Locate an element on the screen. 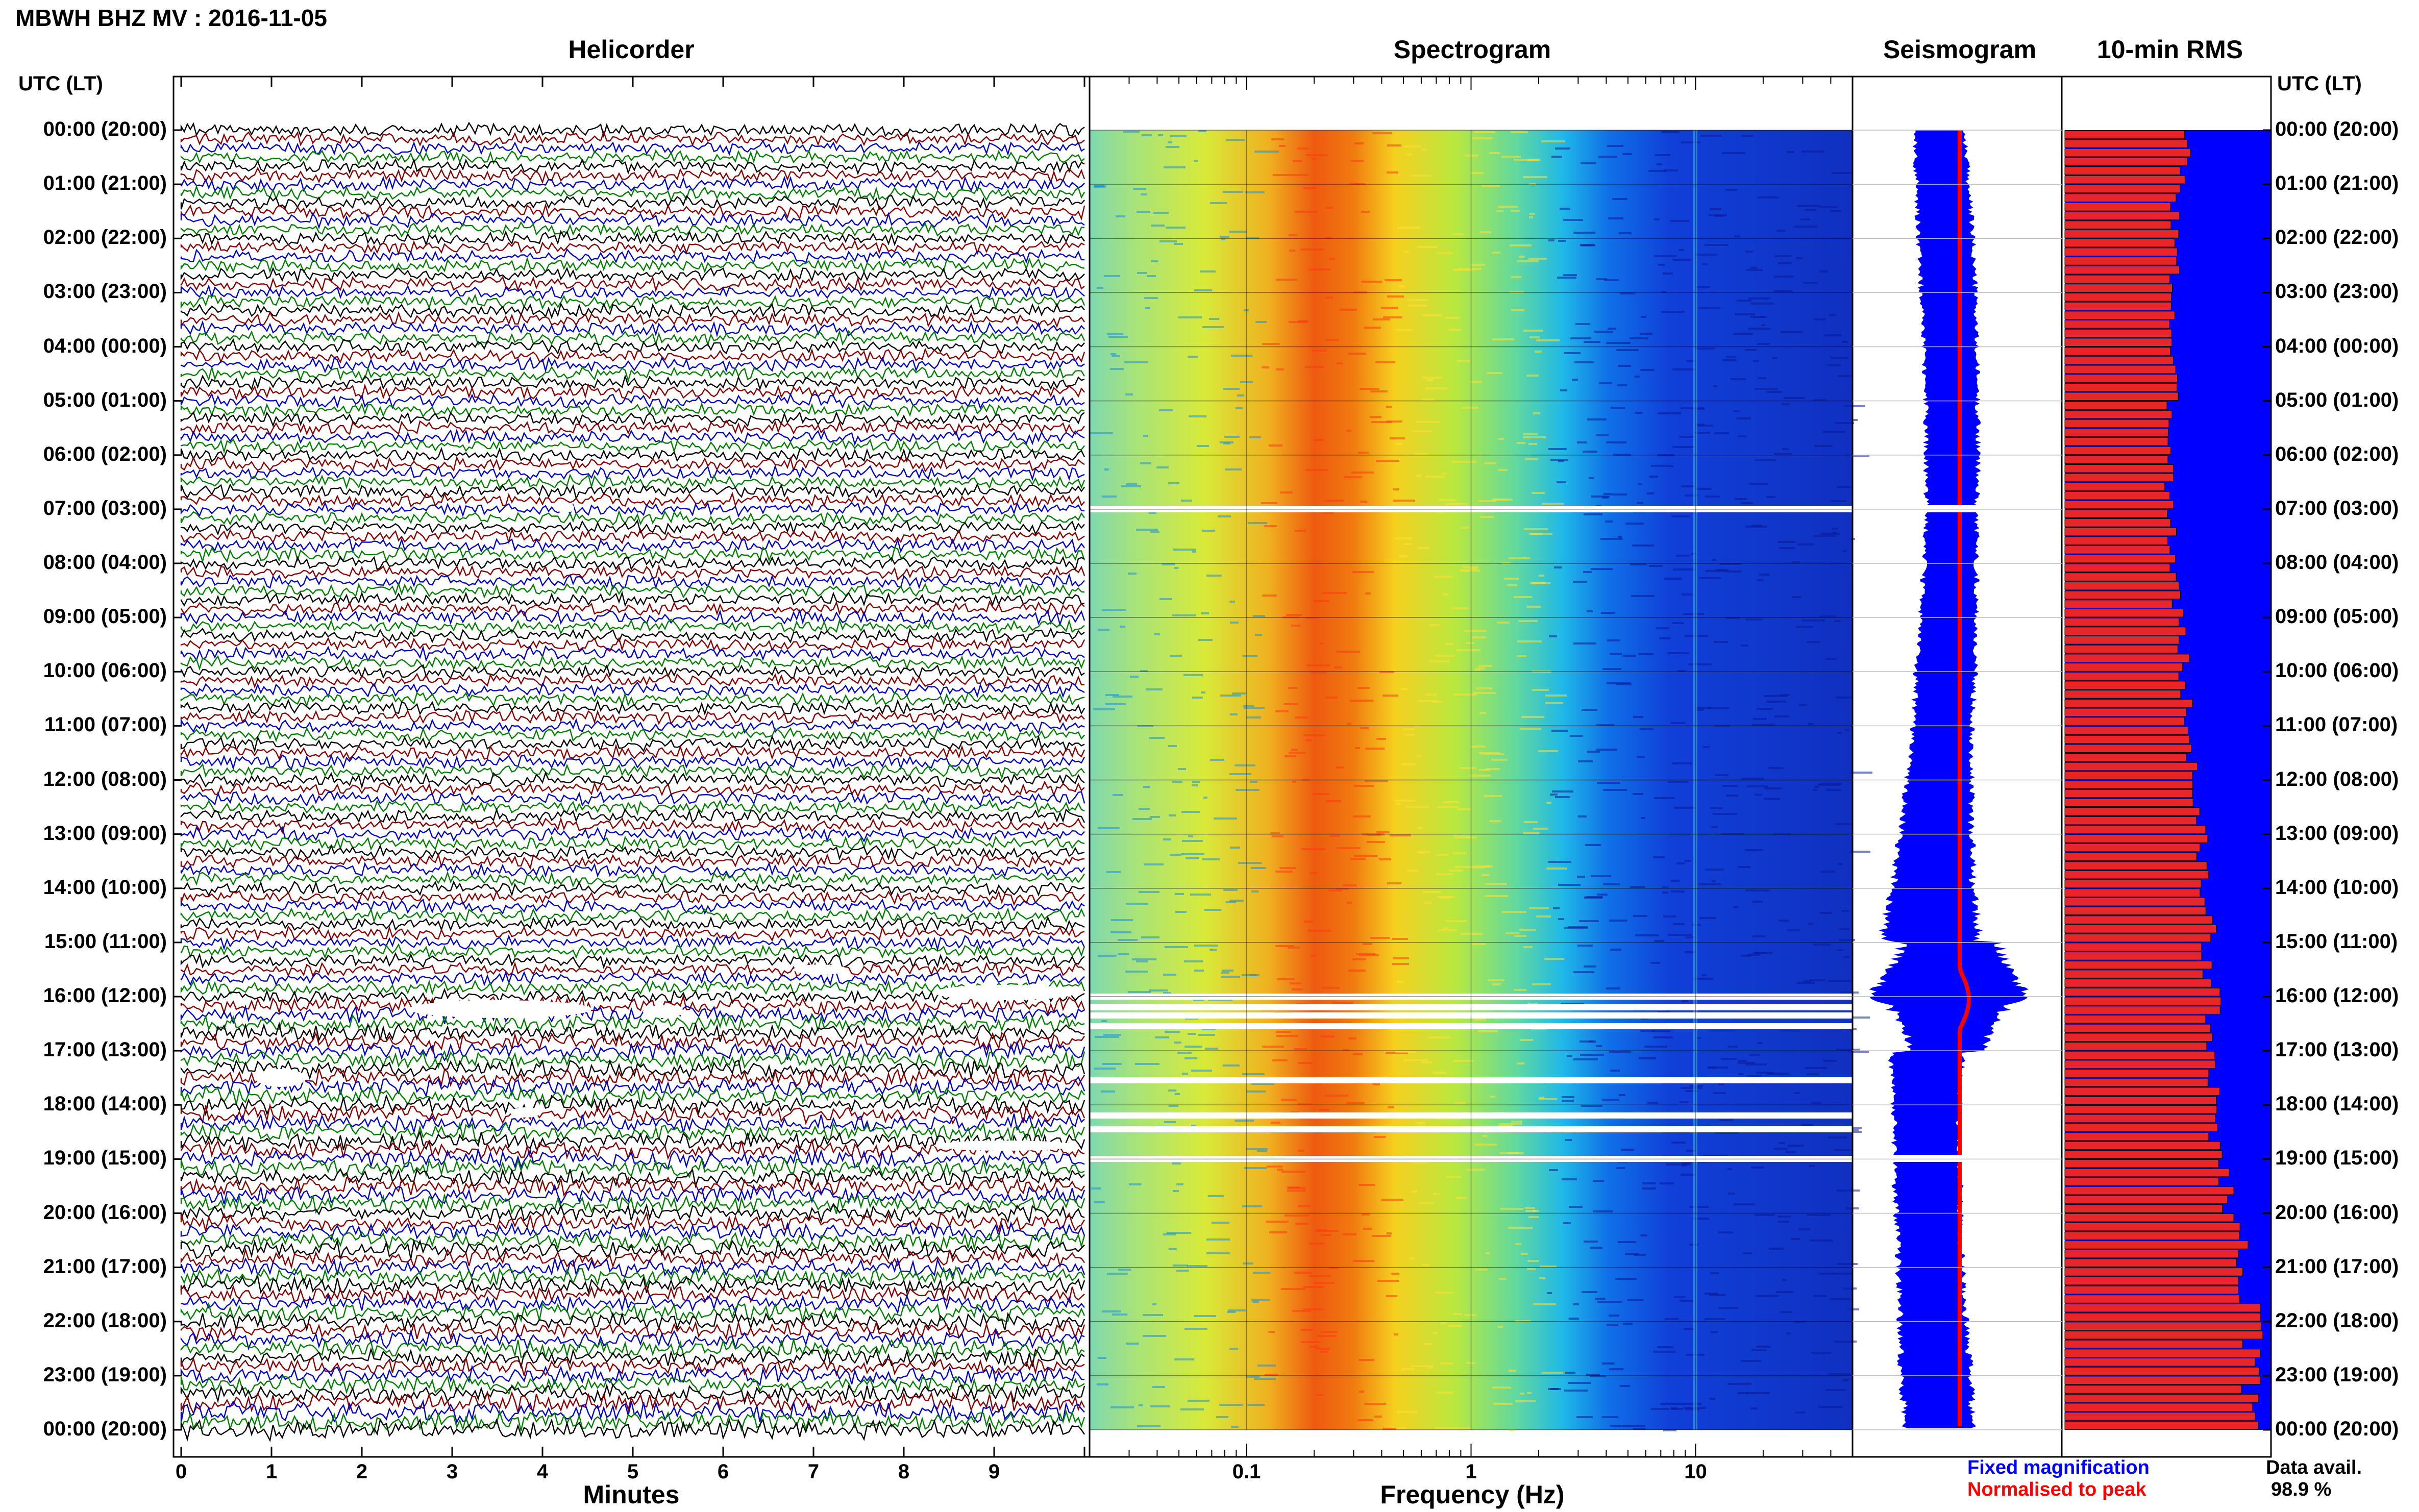 The width and height of the screenshot is (2419, 1512). minute-tick-label: 5 is located at coordinates (633, 1471).